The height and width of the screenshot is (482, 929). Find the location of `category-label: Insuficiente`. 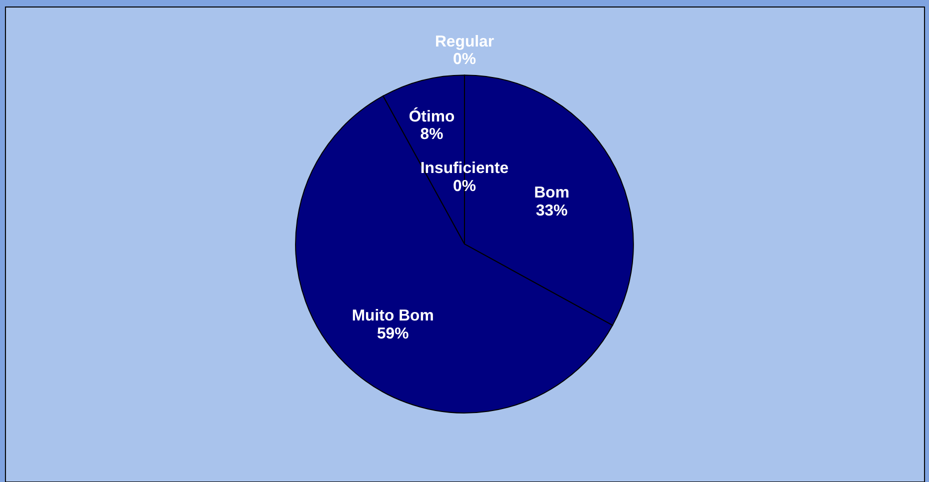

category-label: Insuficiente is located at coordinates (464, 168).